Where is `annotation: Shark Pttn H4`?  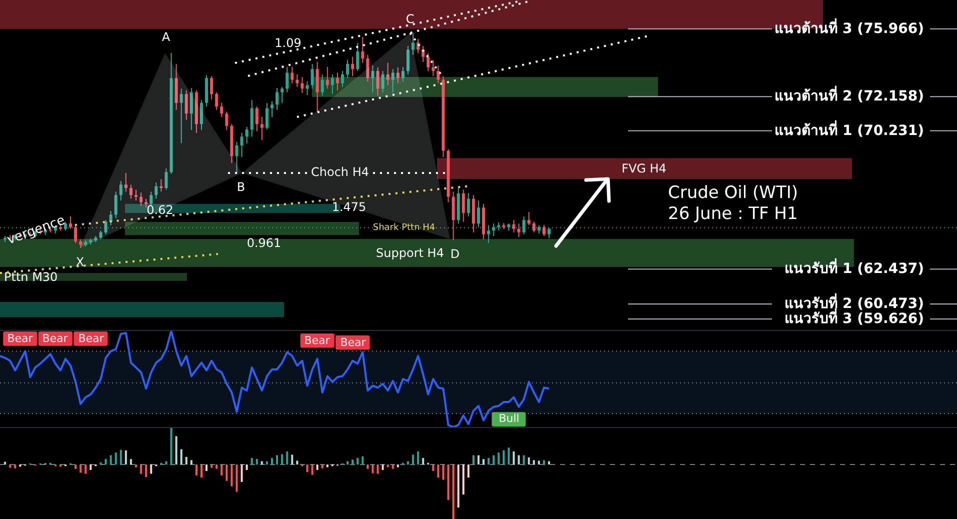 annotation: Shark Pttn H4 is located at coordinates (404, 228).